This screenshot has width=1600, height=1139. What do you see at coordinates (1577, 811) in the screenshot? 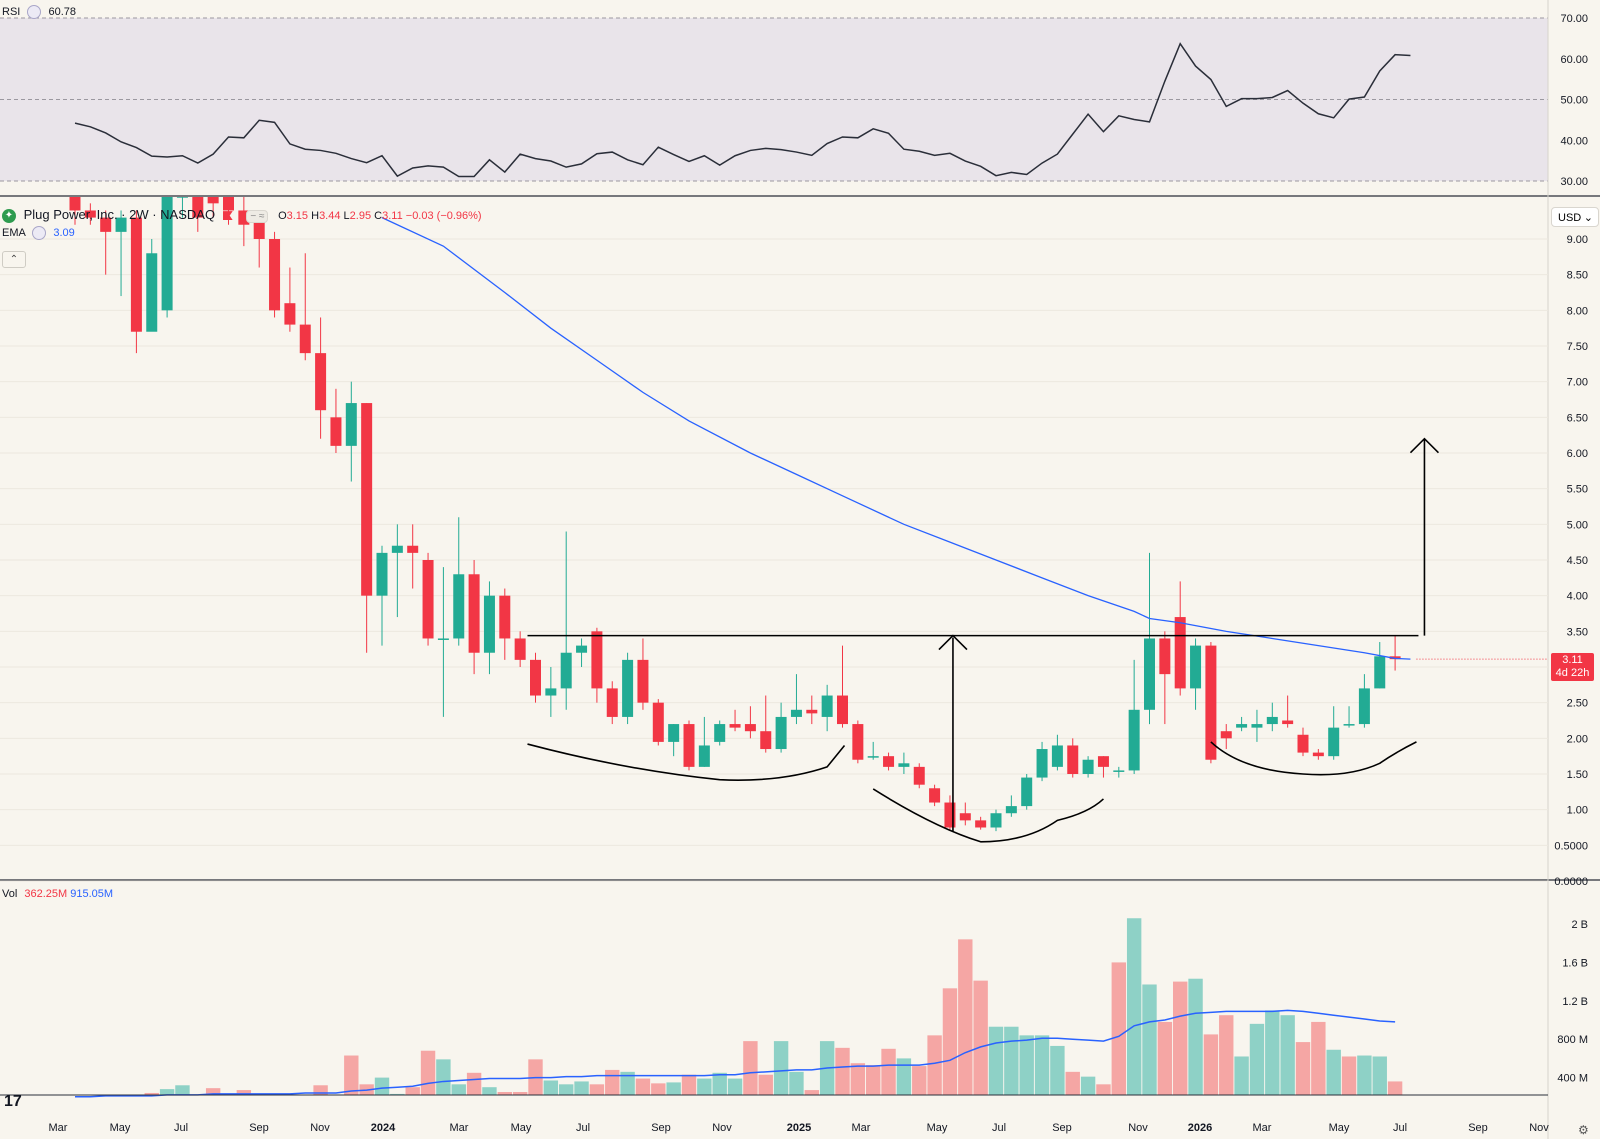
I see `price-tick-label: 1.00` at bounding box center [1577, 811].